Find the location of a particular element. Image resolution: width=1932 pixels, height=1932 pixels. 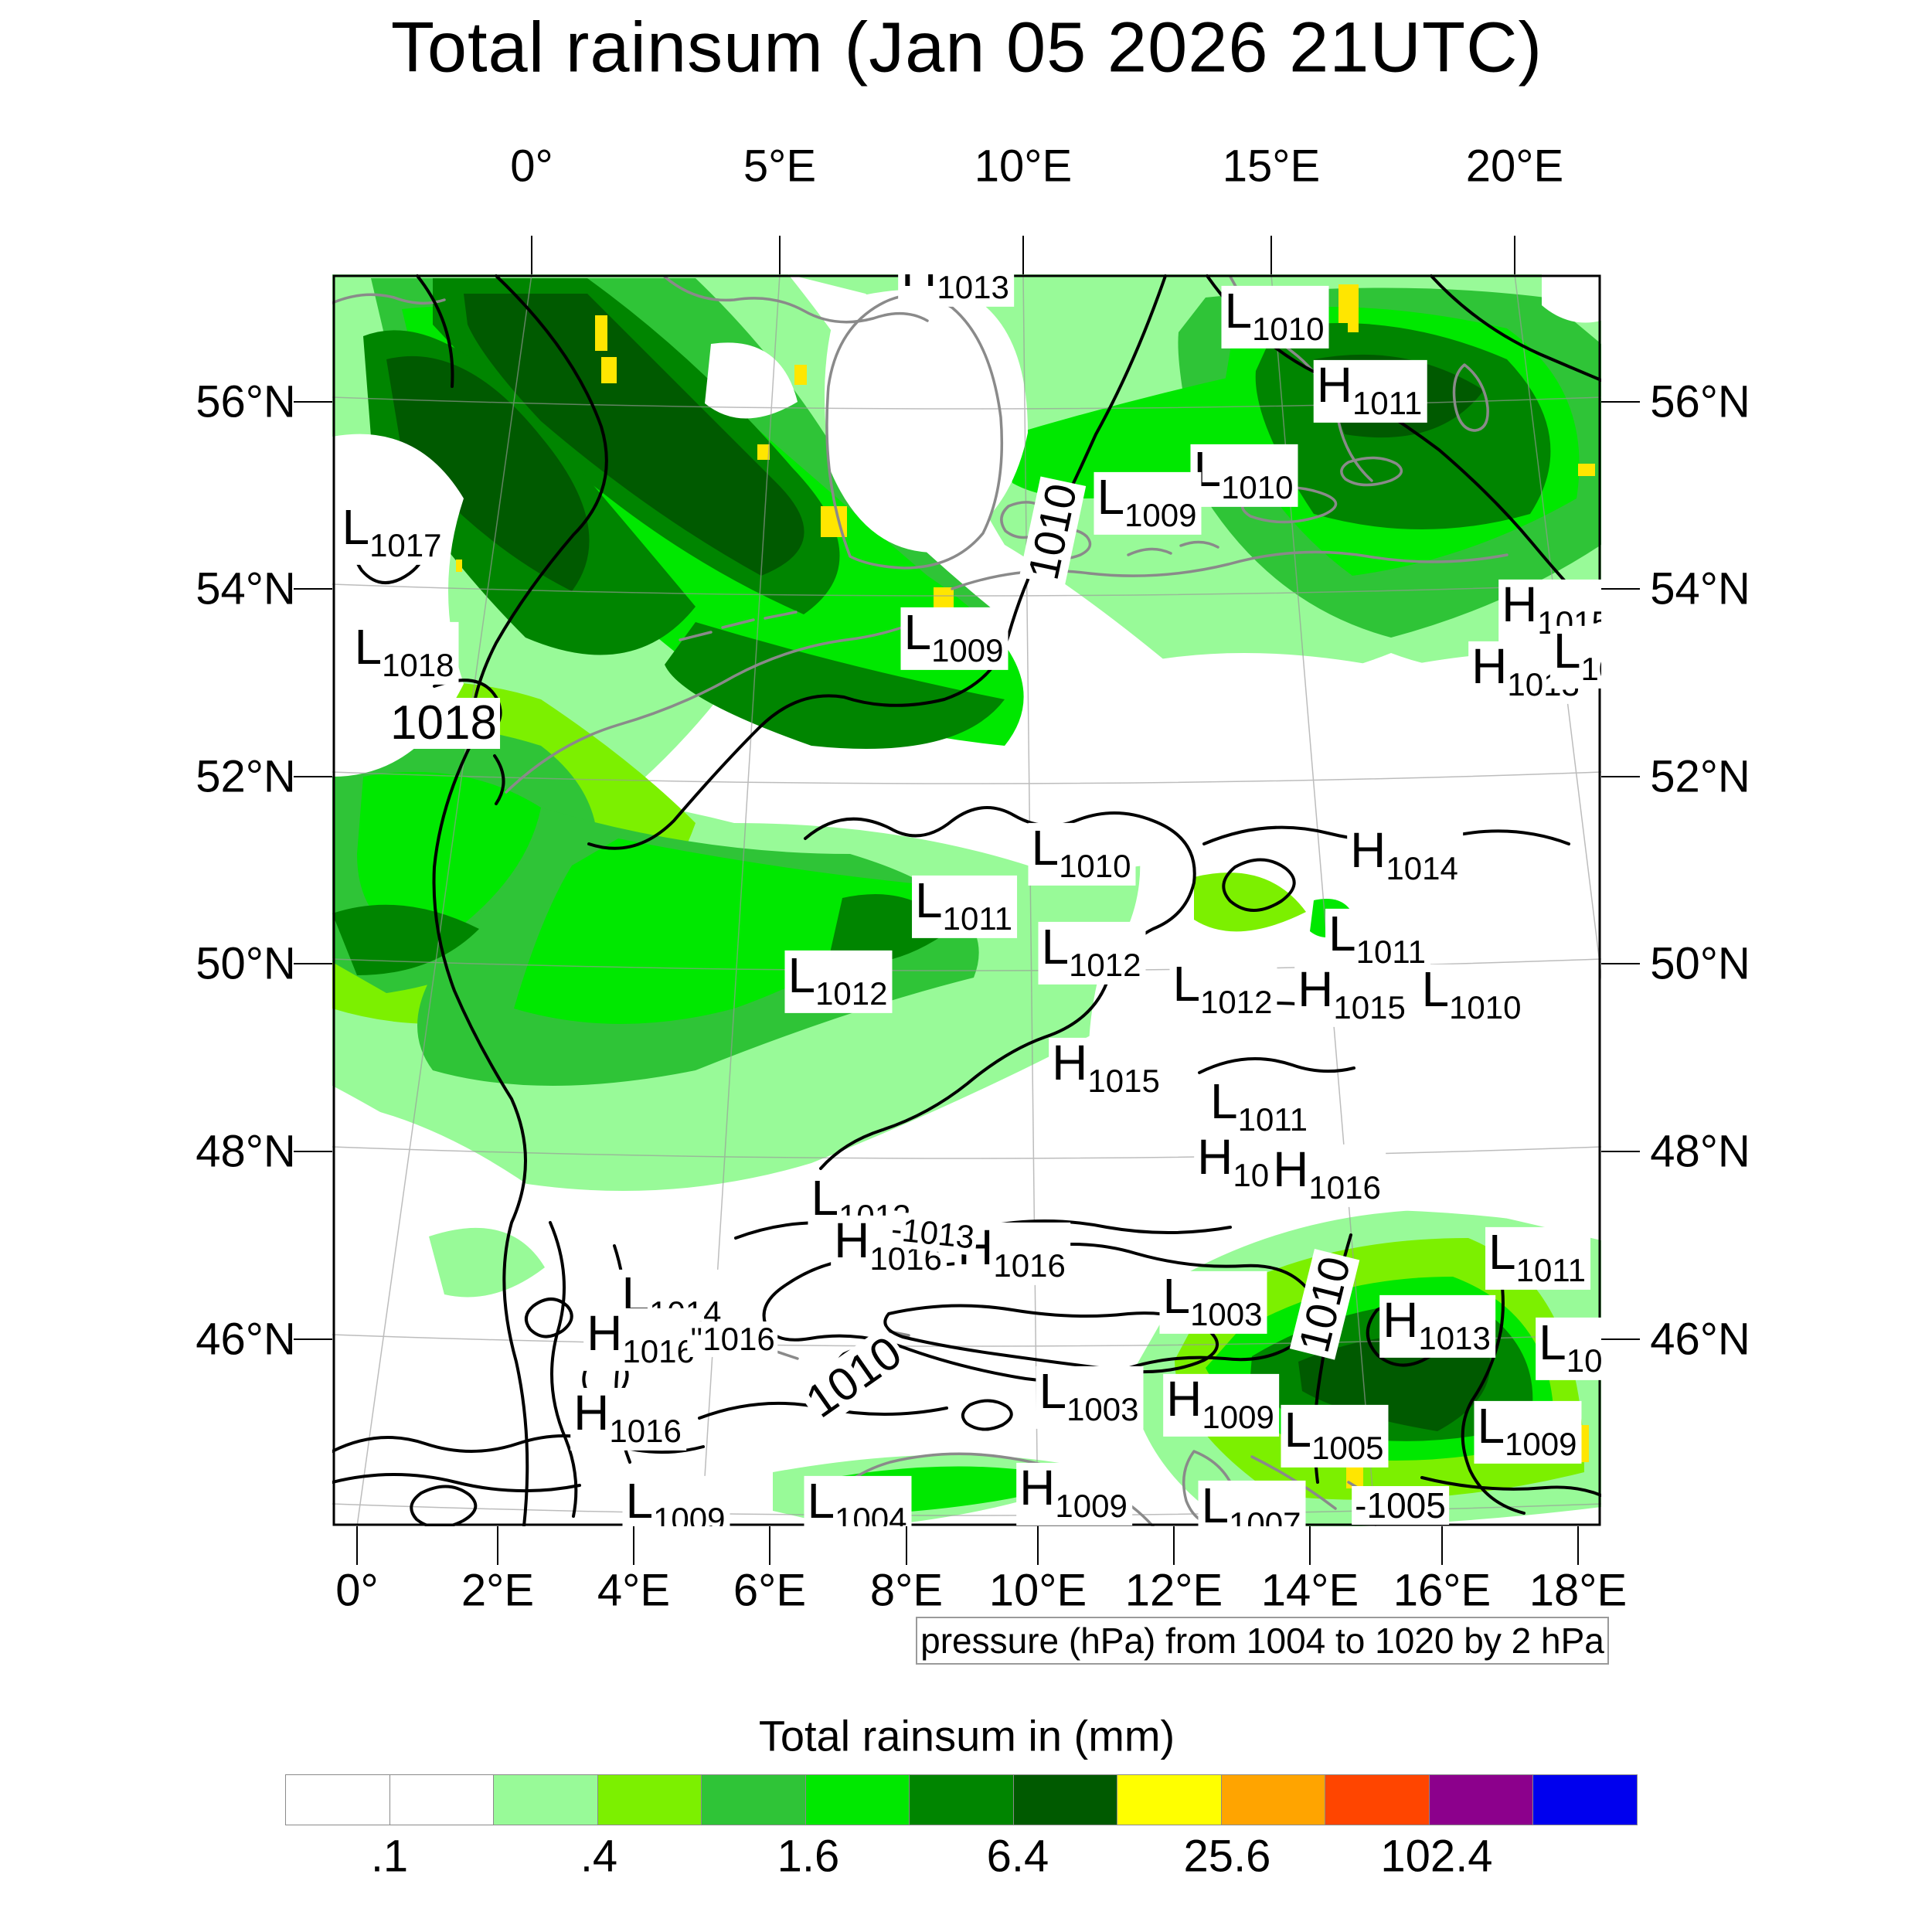

right-axis-label: 50°N is located at coordinates (1700, 964).